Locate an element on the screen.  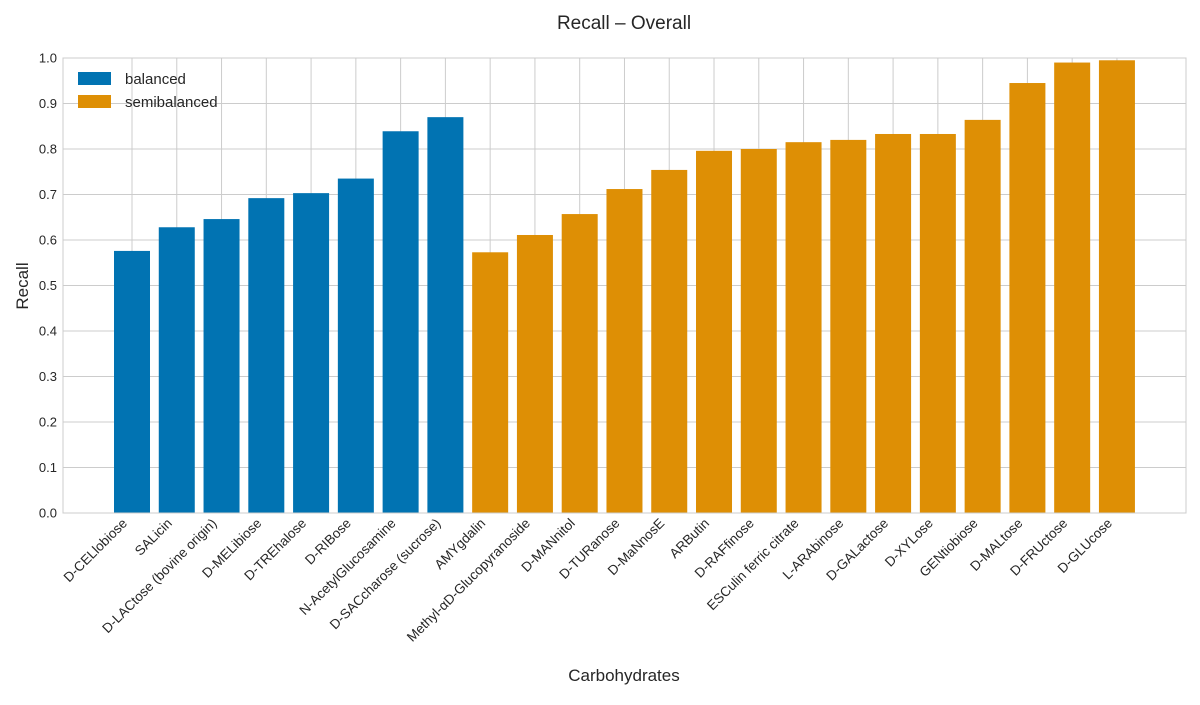
legend: balanced semibalanced is located at coordinates (148, 91).